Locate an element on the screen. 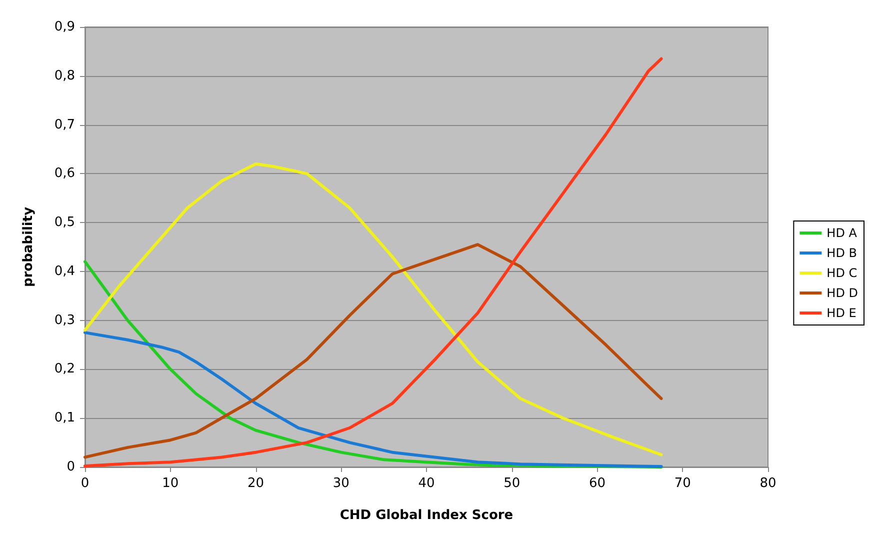 The height and width of the screenshot is (546, 872). y-tick-label: 0 is located at coordinates (70, 467).